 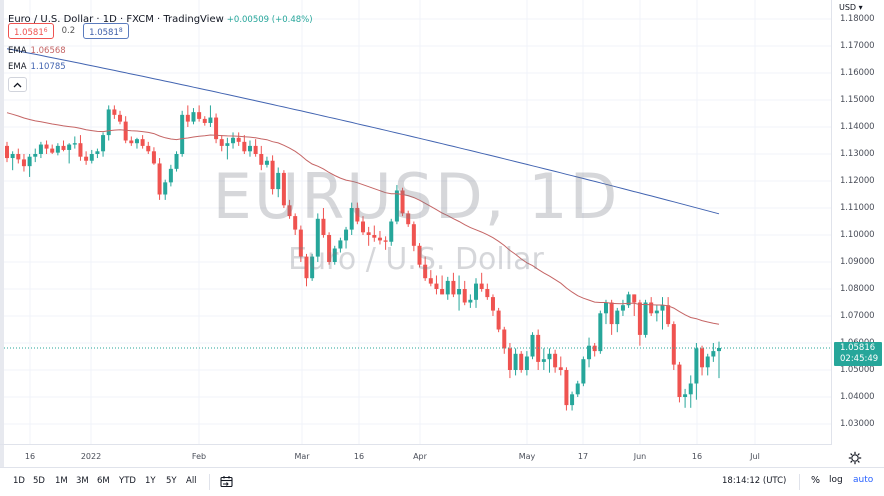 What do you see at coordinates (103, 481) in the screenshot?
I see `range-button-6m: 6M` at bounding box center [103, 481].